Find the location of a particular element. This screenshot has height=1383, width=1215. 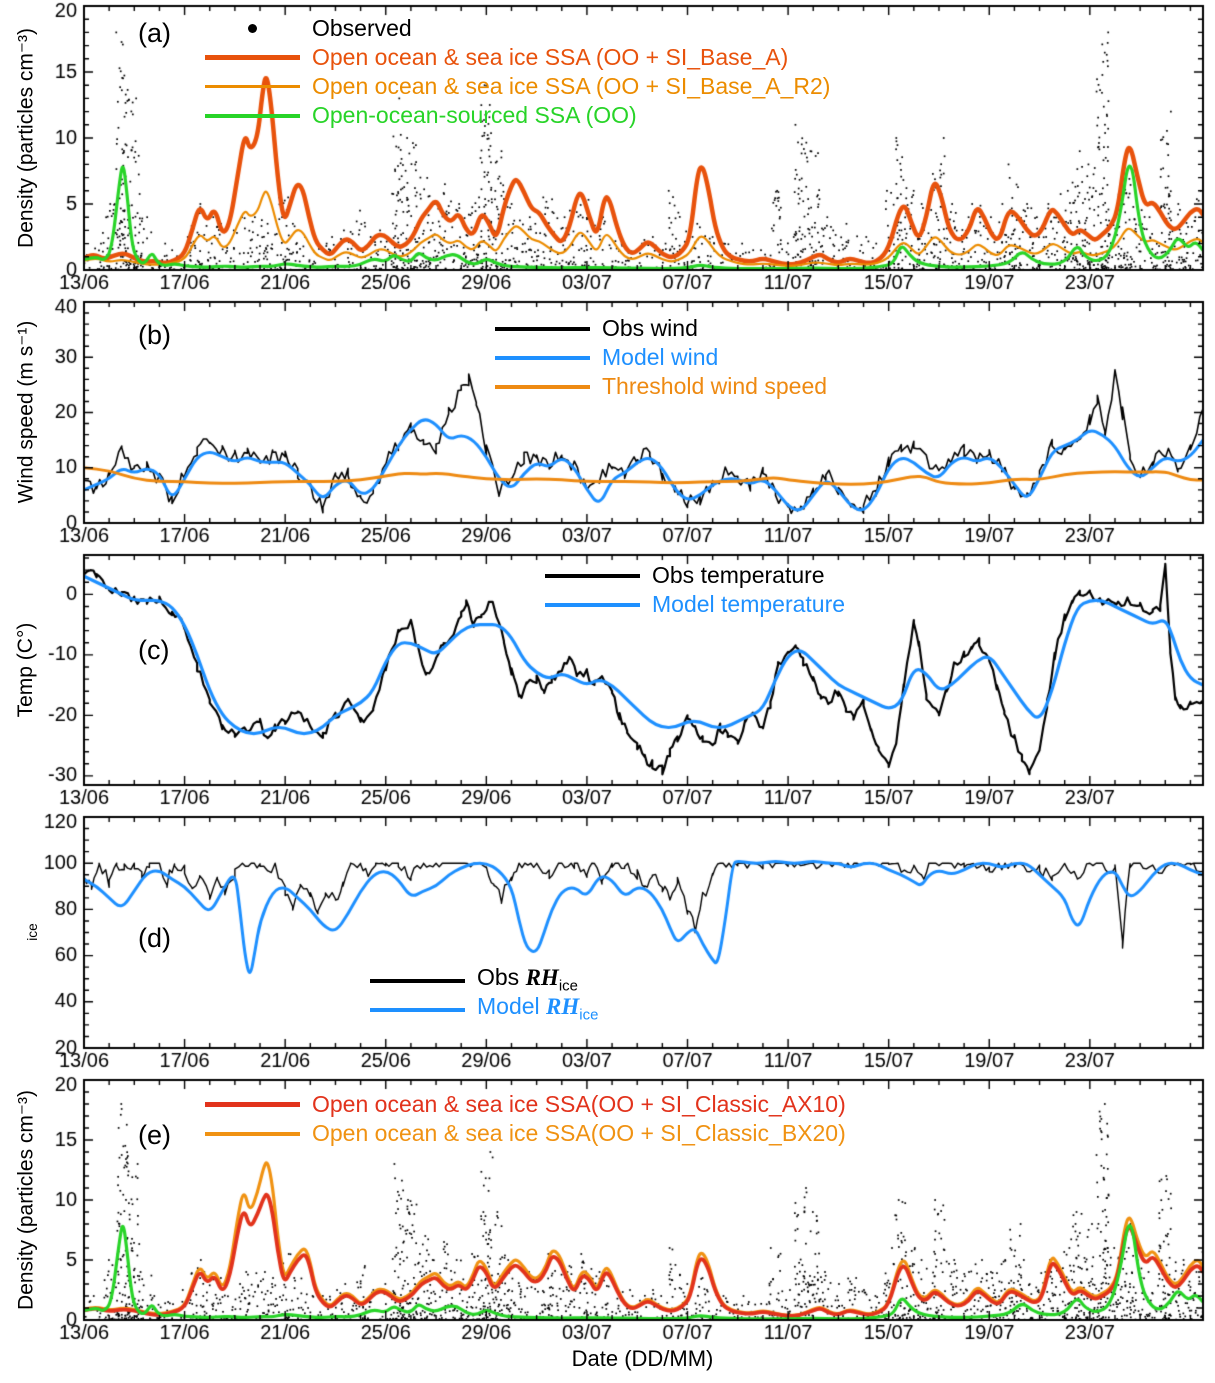

legend-label: Model wind is located at coordinates (660, 357).